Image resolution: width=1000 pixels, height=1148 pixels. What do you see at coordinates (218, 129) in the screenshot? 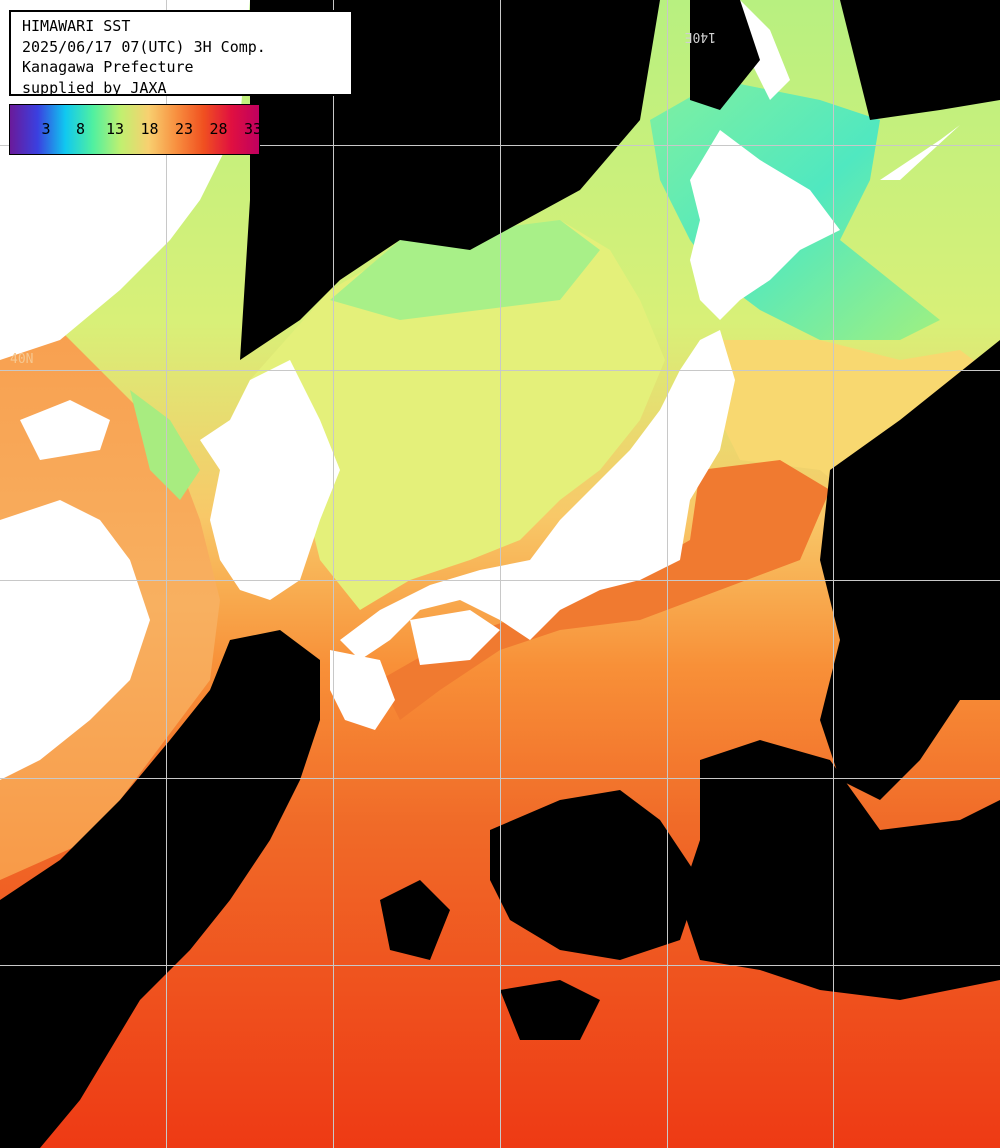
I see `colorbar-tick-5: 28` at bounding box center [218, 129].